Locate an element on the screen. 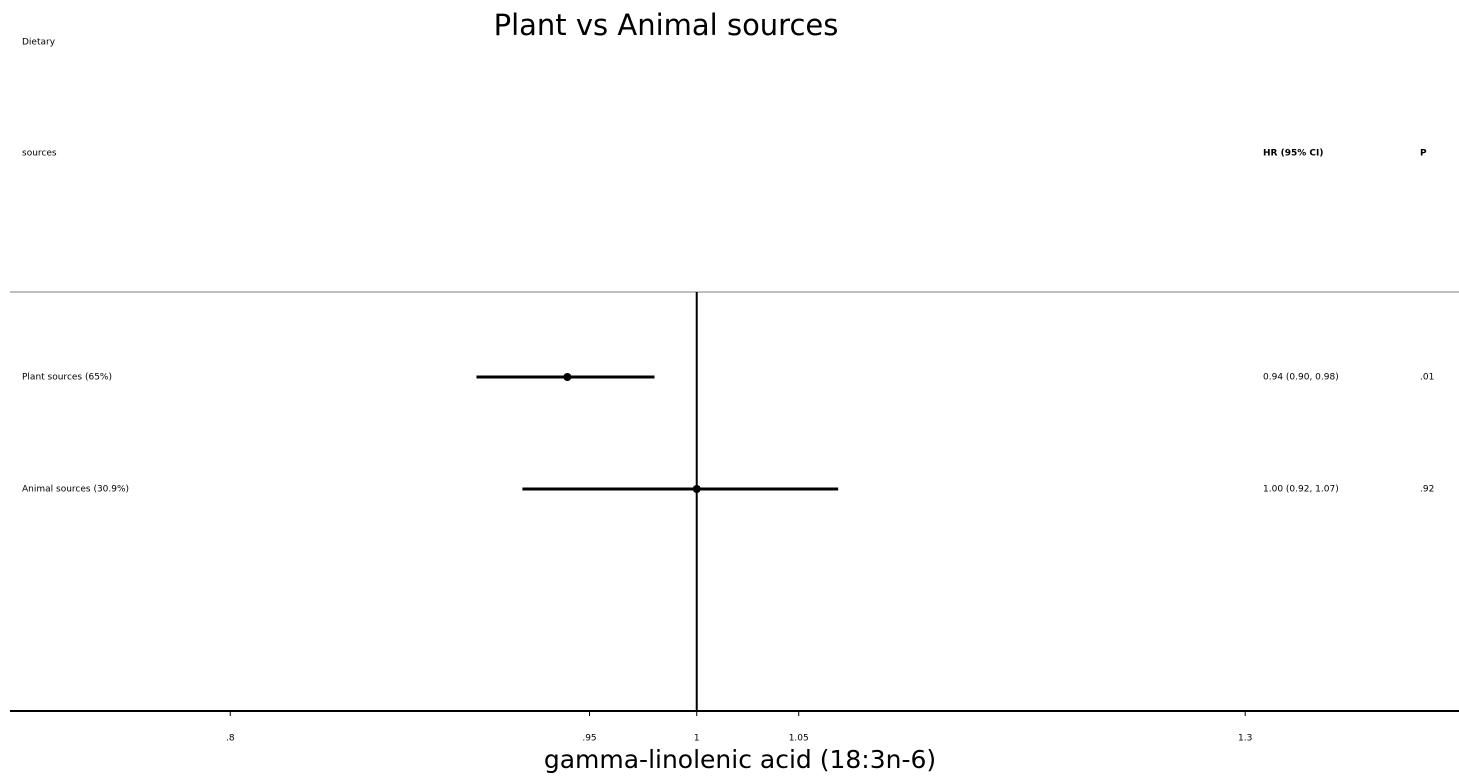  chart-title: Plant vs Animal sources is located at coordinates (666, 25).